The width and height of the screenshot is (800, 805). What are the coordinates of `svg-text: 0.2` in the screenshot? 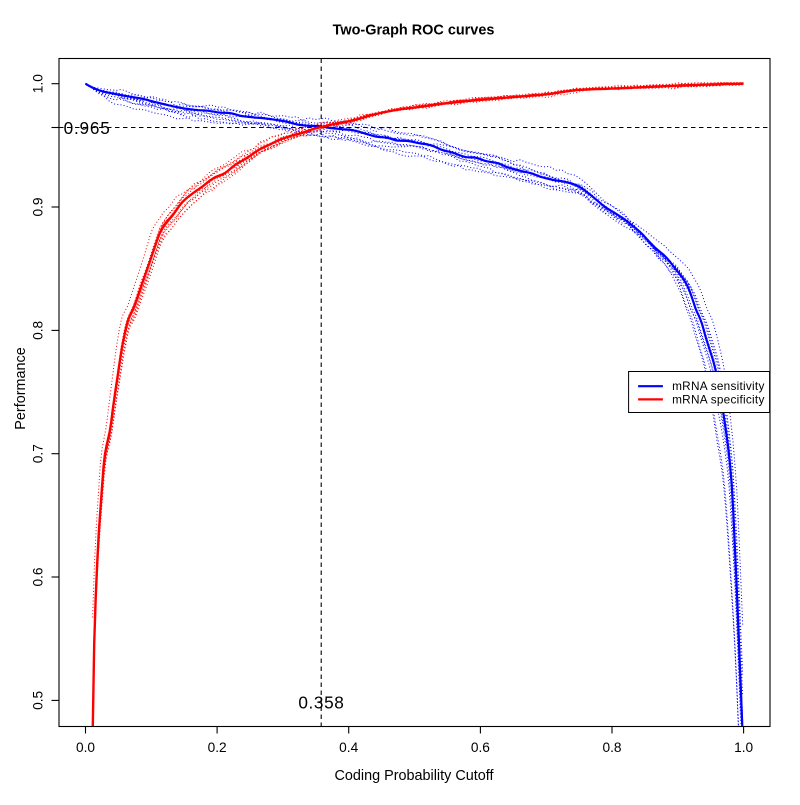 It's located at (217, 747).